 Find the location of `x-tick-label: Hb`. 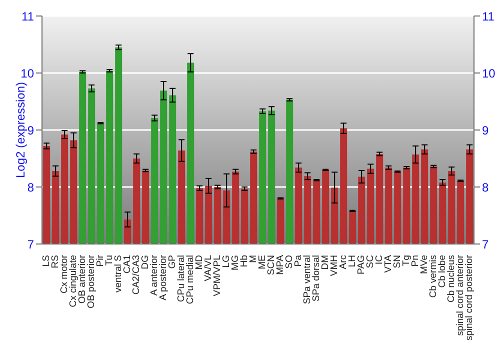

x-tick-label: Hb is located at coordinates (244, 261).